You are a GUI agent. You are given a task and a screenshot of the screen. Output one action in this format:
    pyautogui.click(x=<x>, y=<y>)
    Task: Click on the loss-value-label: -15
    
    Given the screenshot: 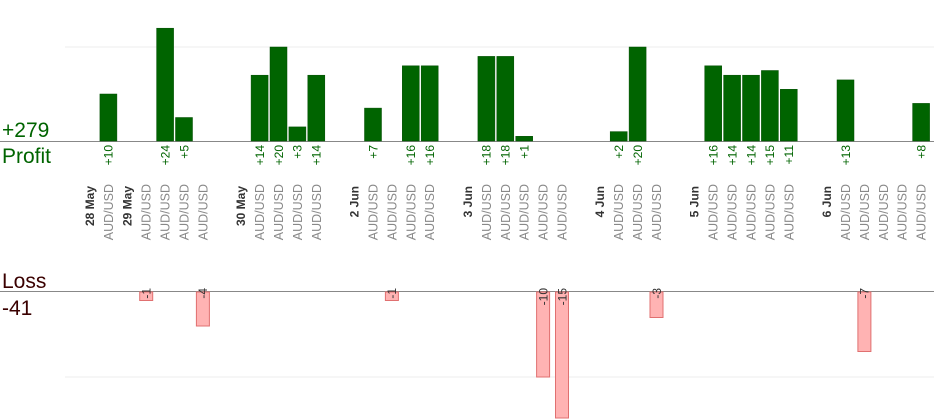 What is the action you would take?
    pyautogui.click(x=562, y=297)
    